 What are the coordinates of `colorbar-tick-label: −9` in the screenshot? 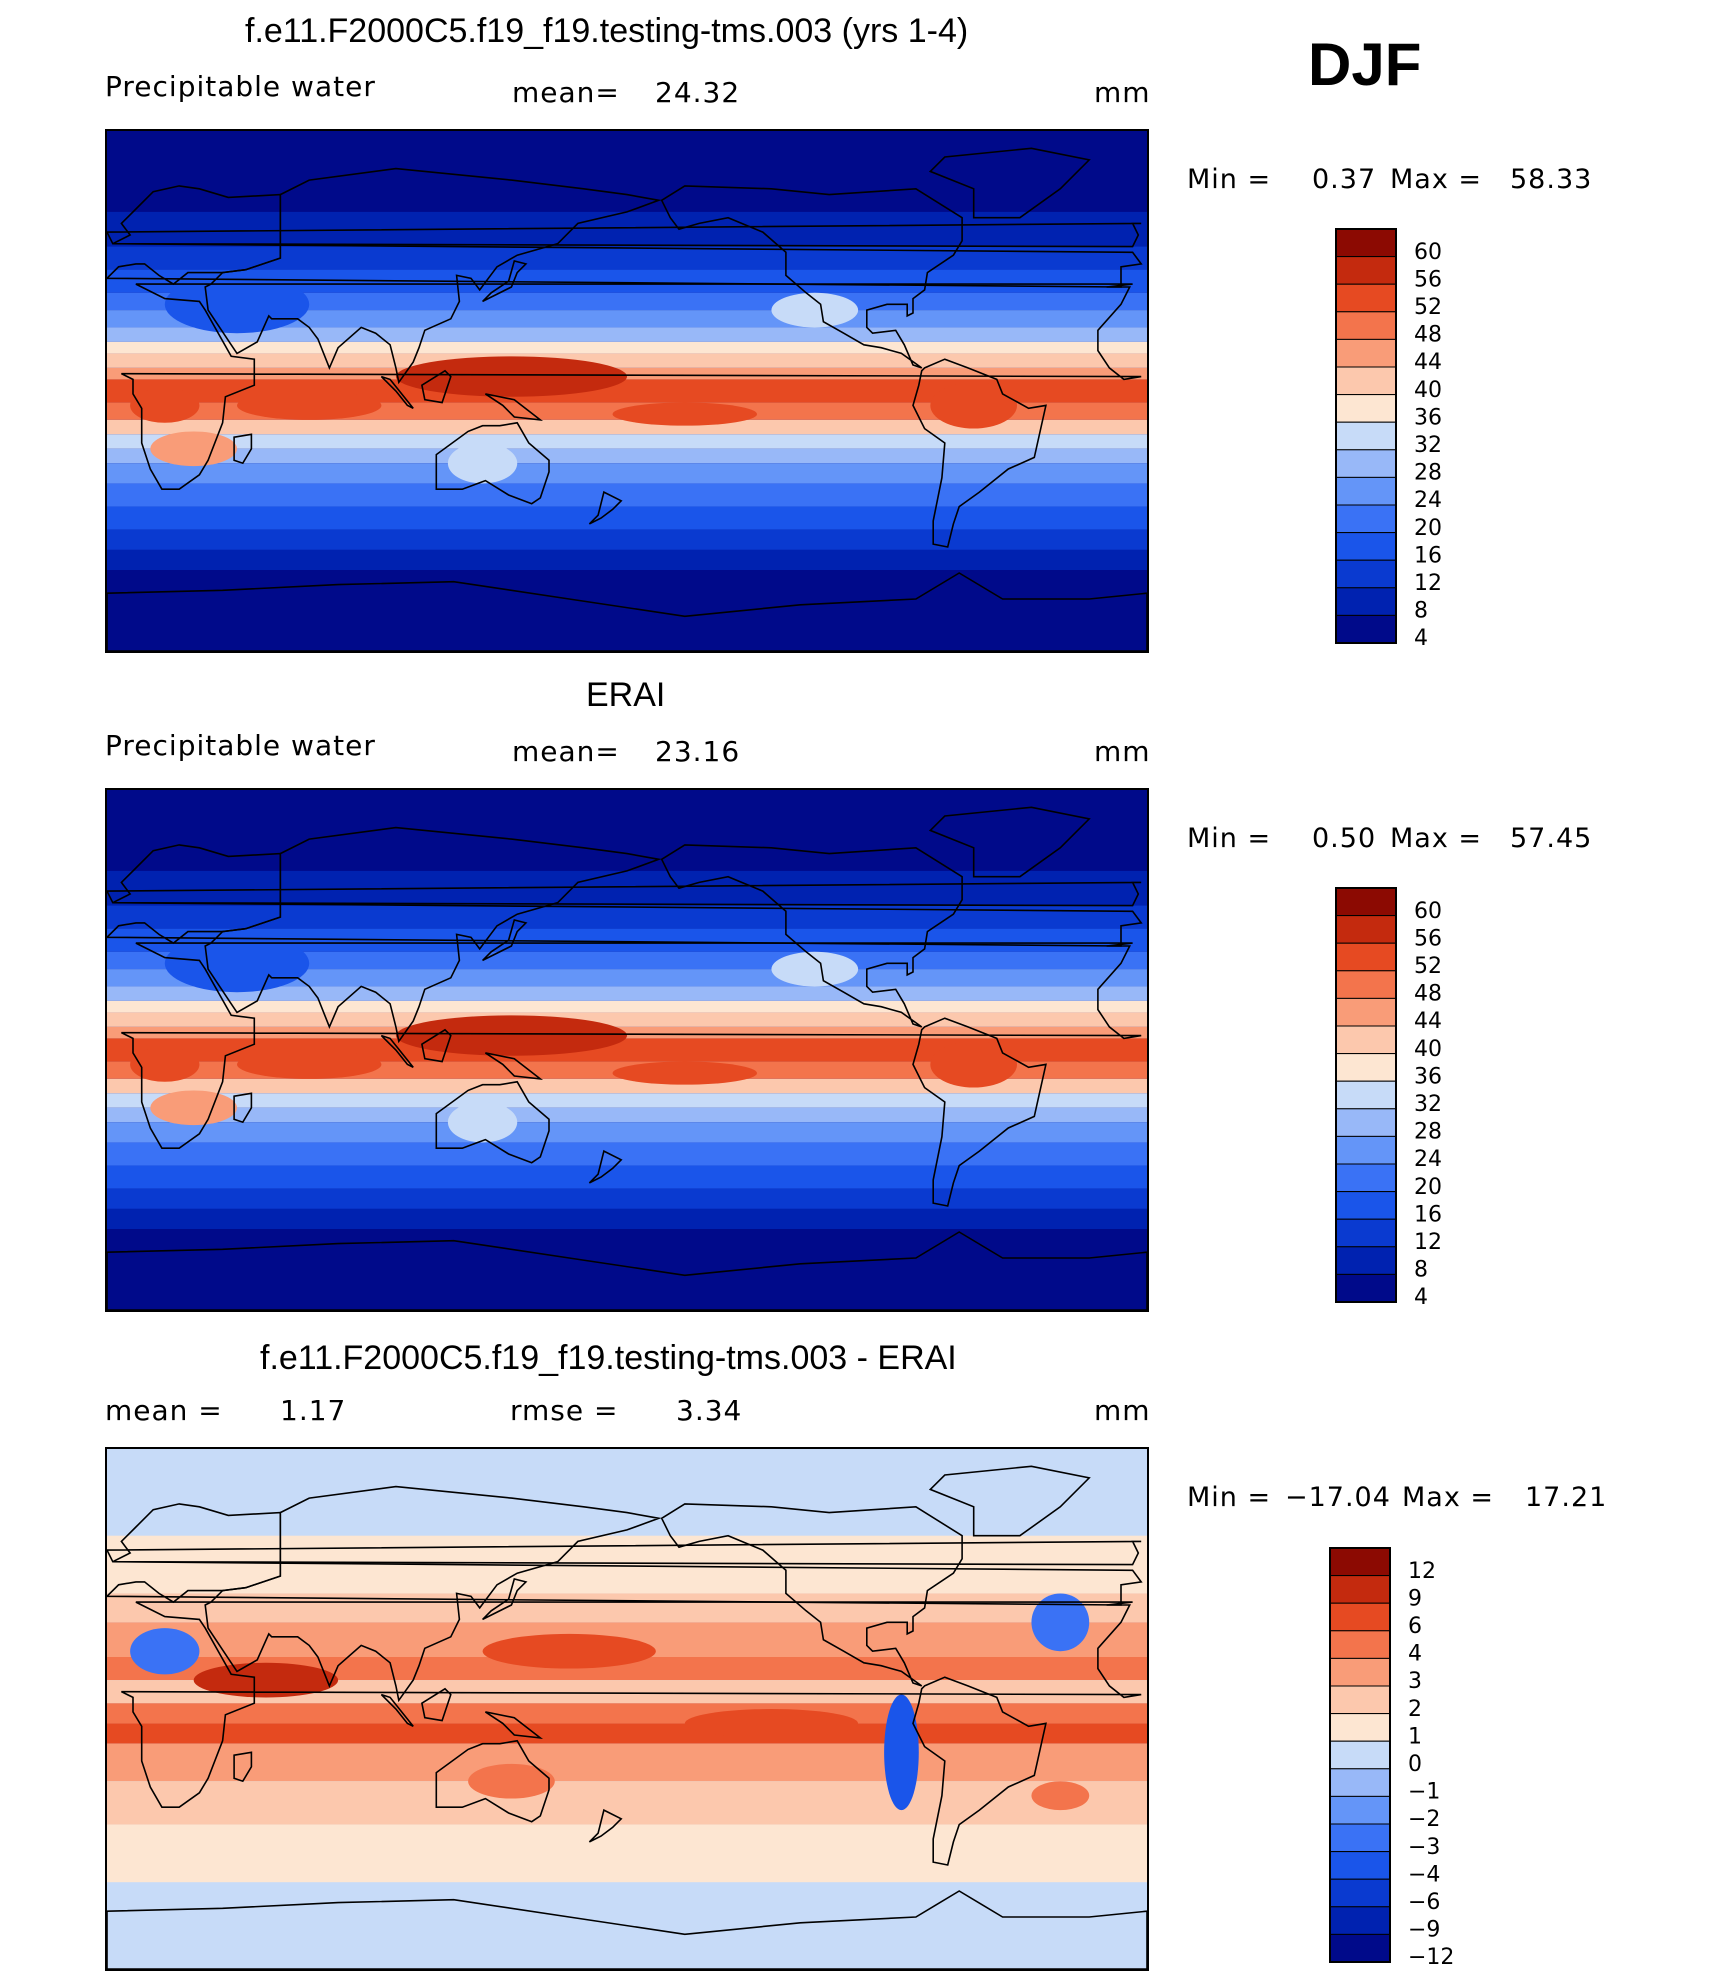 It's located at (1424, 1930).